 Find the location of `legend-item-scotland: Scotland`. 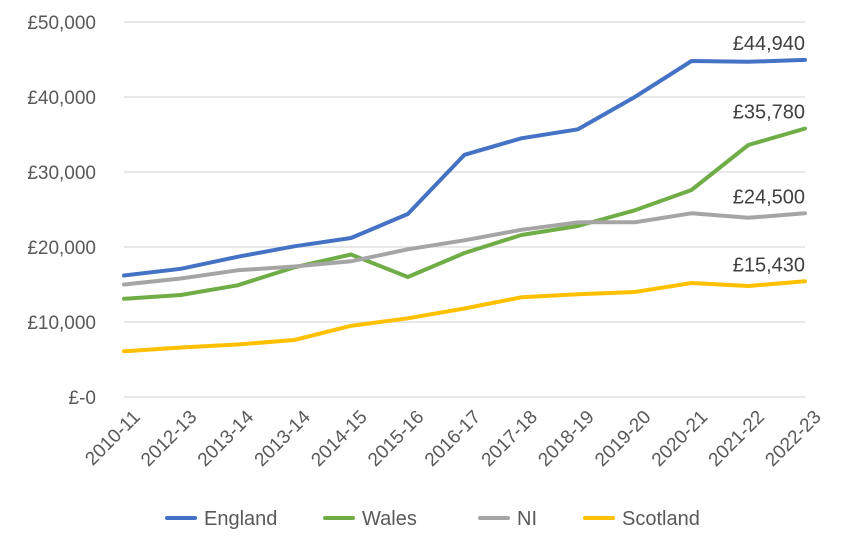

legend-item-scotland: Scotland is located at coordinates (641, 519).